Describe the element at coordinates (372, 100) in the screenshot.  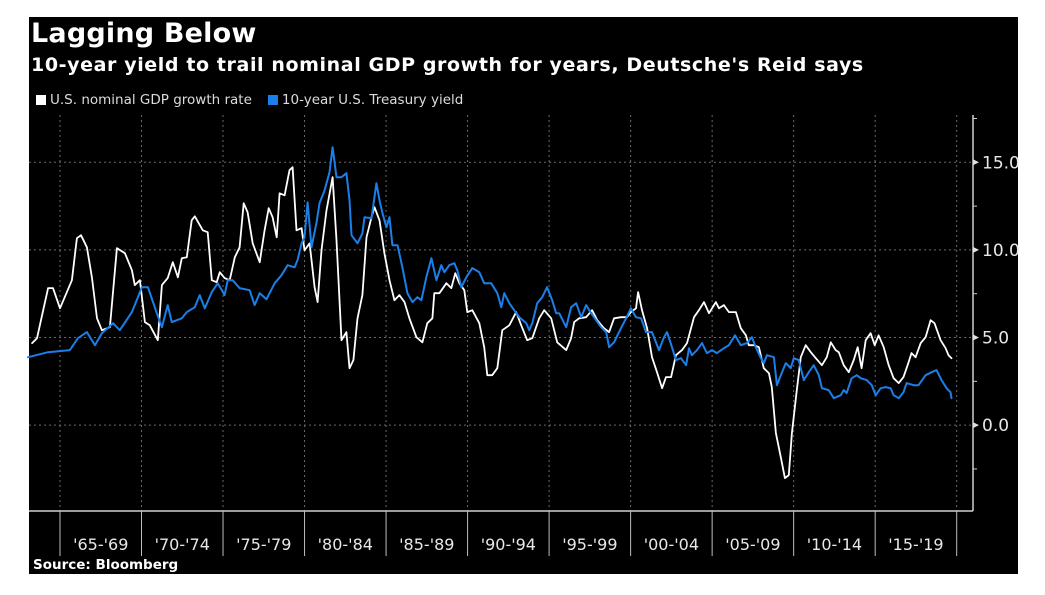
I see `legend-label-treasury: 10-year U.S. Treasury yield` at that location.